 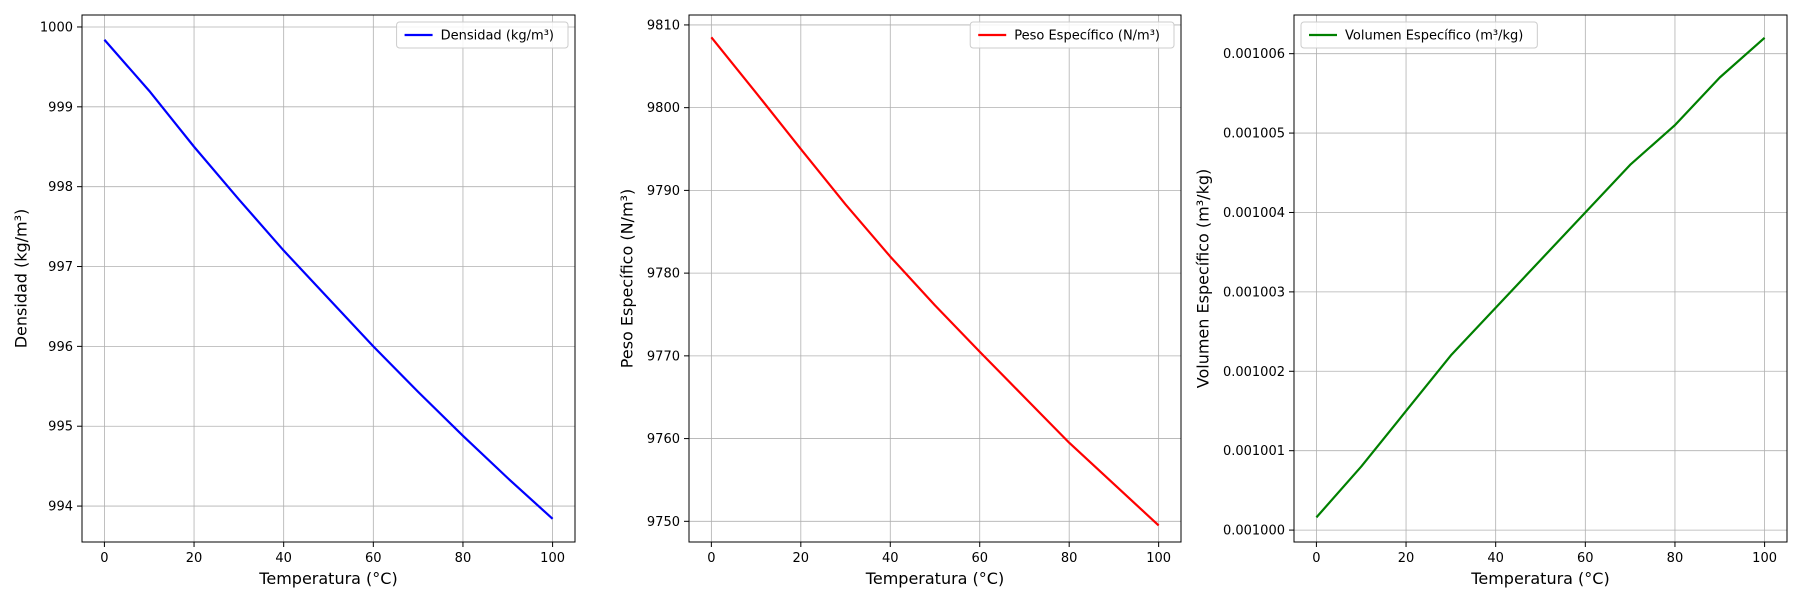 I want to click on y-tick-label: 1000, so click(x=56, y=27).